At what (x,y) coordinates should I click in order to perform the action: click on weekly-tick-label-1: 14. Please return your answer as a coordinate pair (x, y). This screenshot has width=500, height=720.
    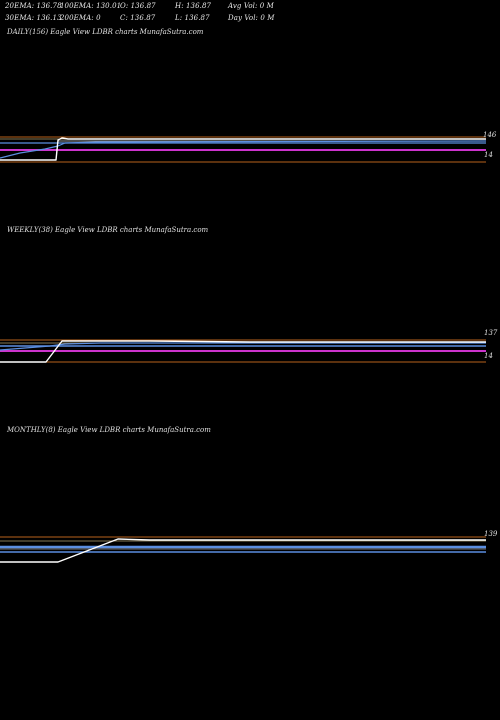
    Looking at the image, I should click on (488, 356).